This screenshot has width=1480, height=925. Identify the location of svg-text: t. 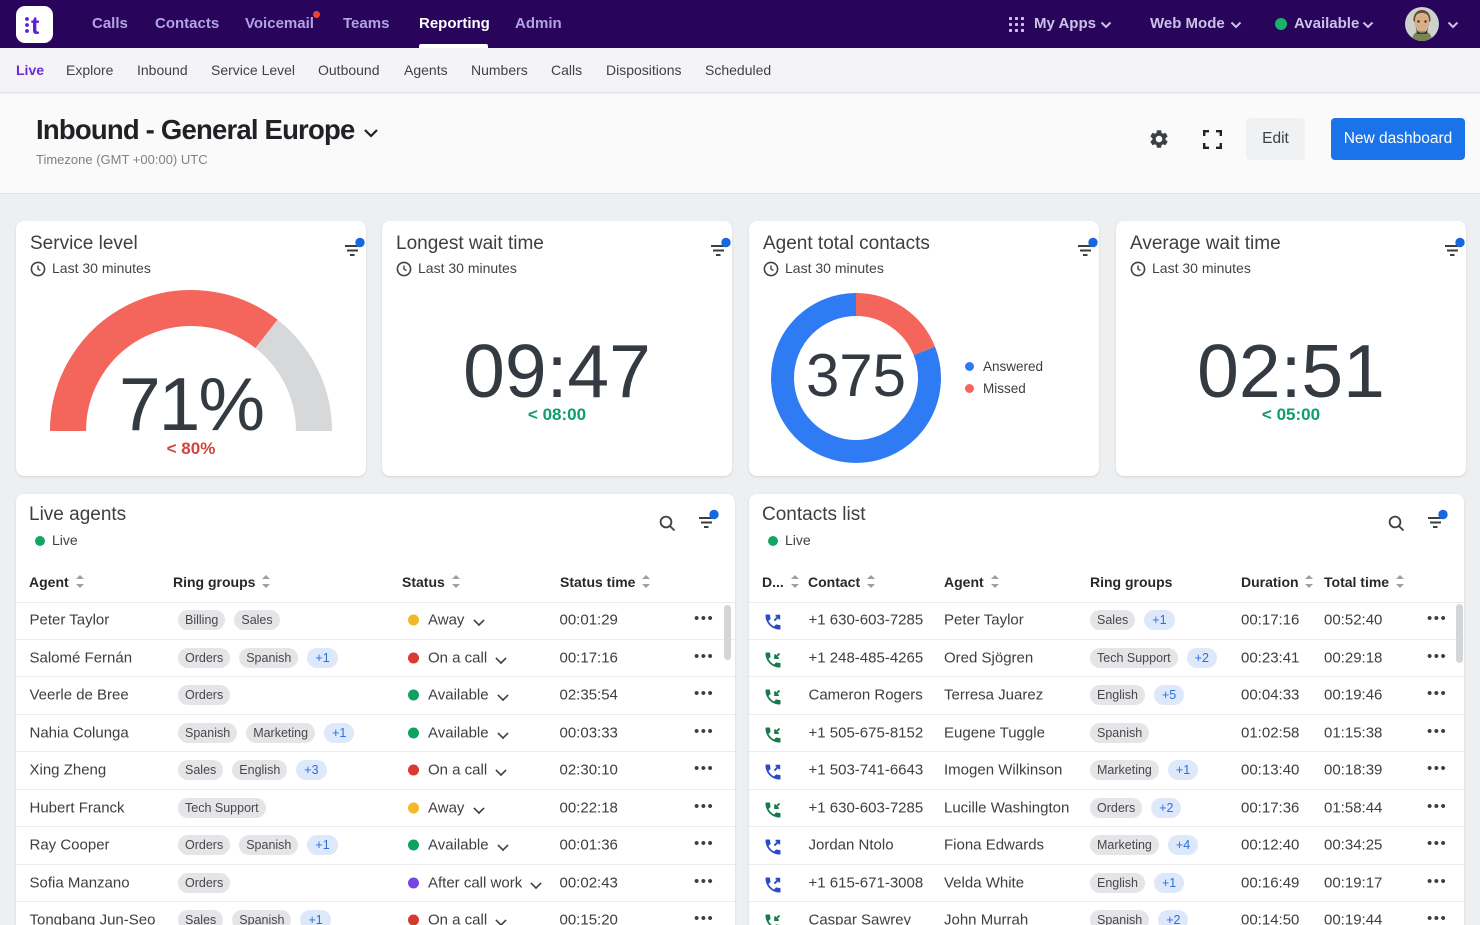
(35, 26).